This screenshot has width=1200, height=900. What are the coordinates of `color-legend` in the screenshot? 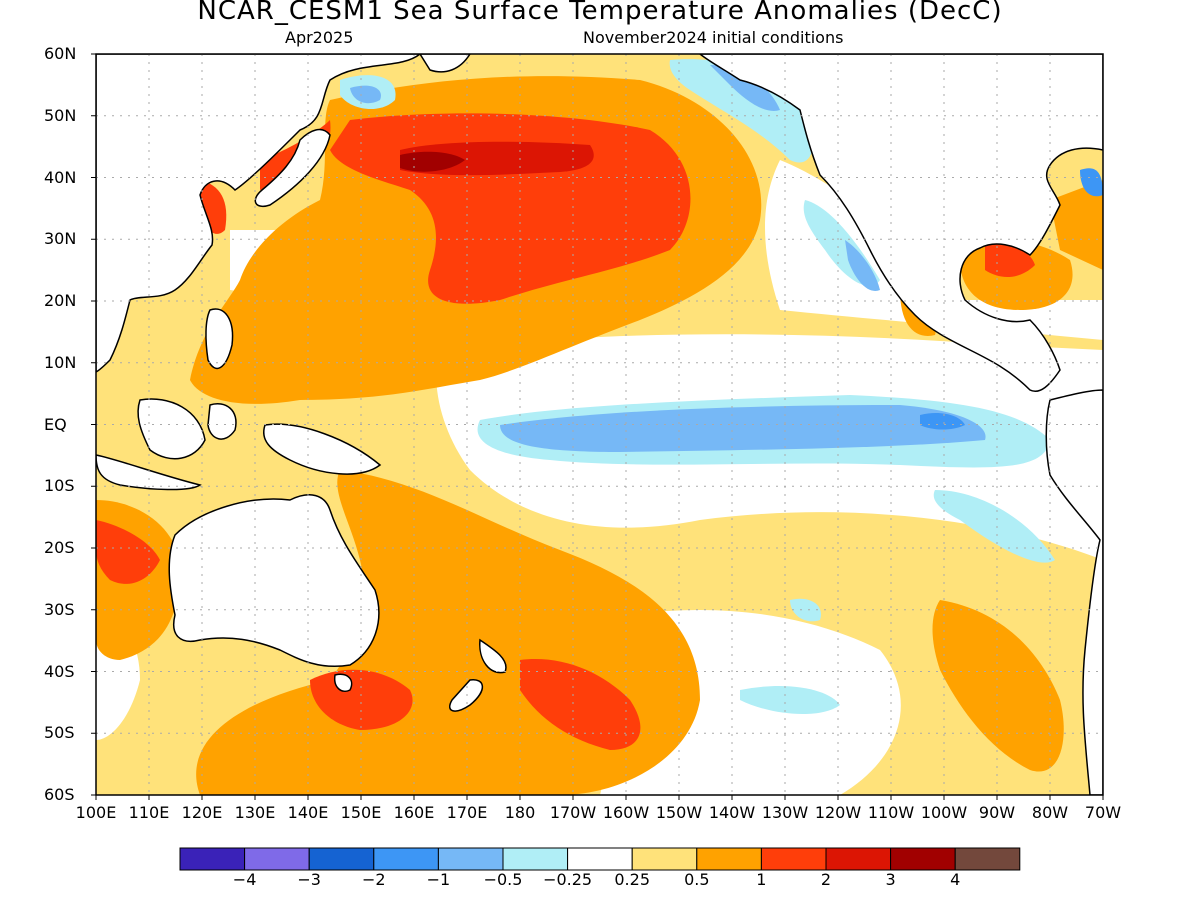 It's located at (600, 859).